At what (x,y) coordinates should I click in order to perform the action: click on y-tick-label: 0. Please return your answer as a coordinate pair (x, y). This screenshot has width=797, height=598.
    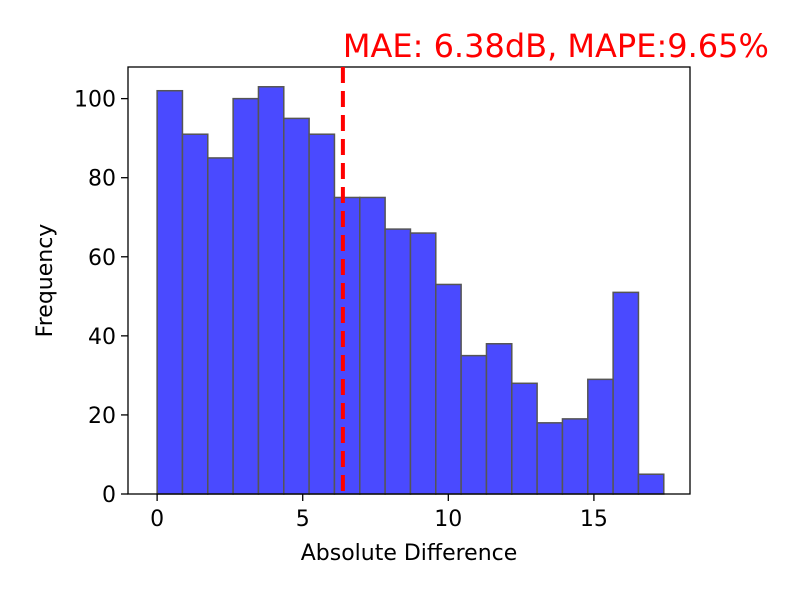
    Looking at the image, I should click on (109, 495).